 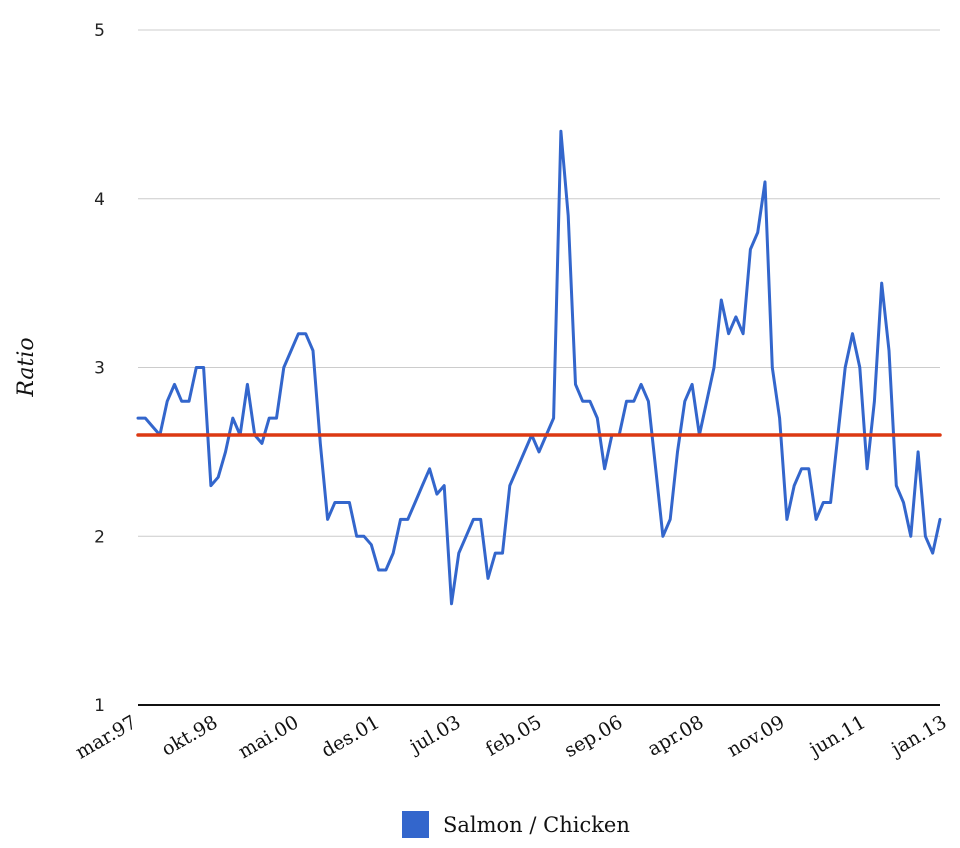 I want to click on legend: Salmon / Chicken, so click(x=516, y=824).